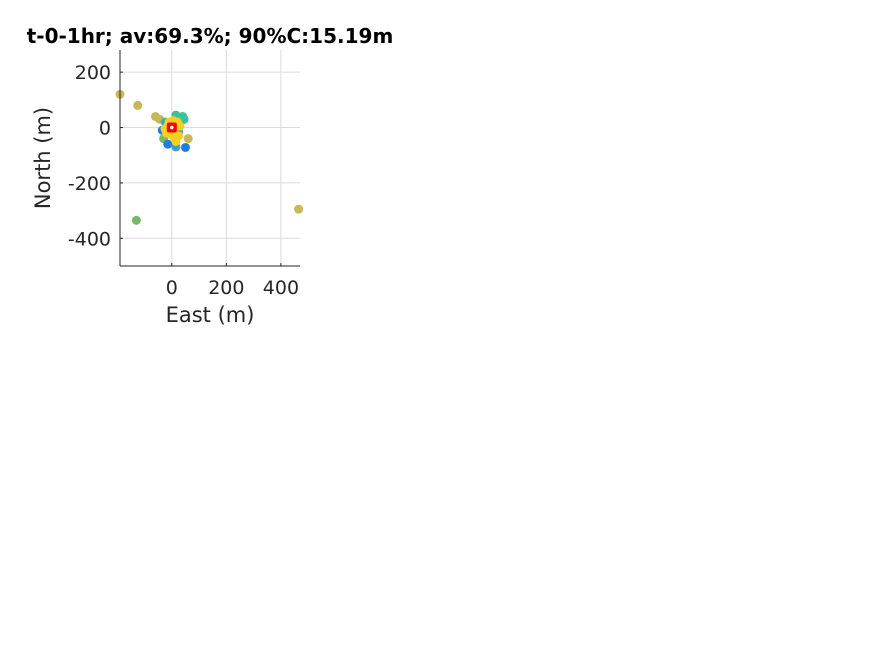  What do you see at coordinates (210, 315) in the screenshot?
I see `x-axis-label: East (m)` at bounding box center [210, 315].